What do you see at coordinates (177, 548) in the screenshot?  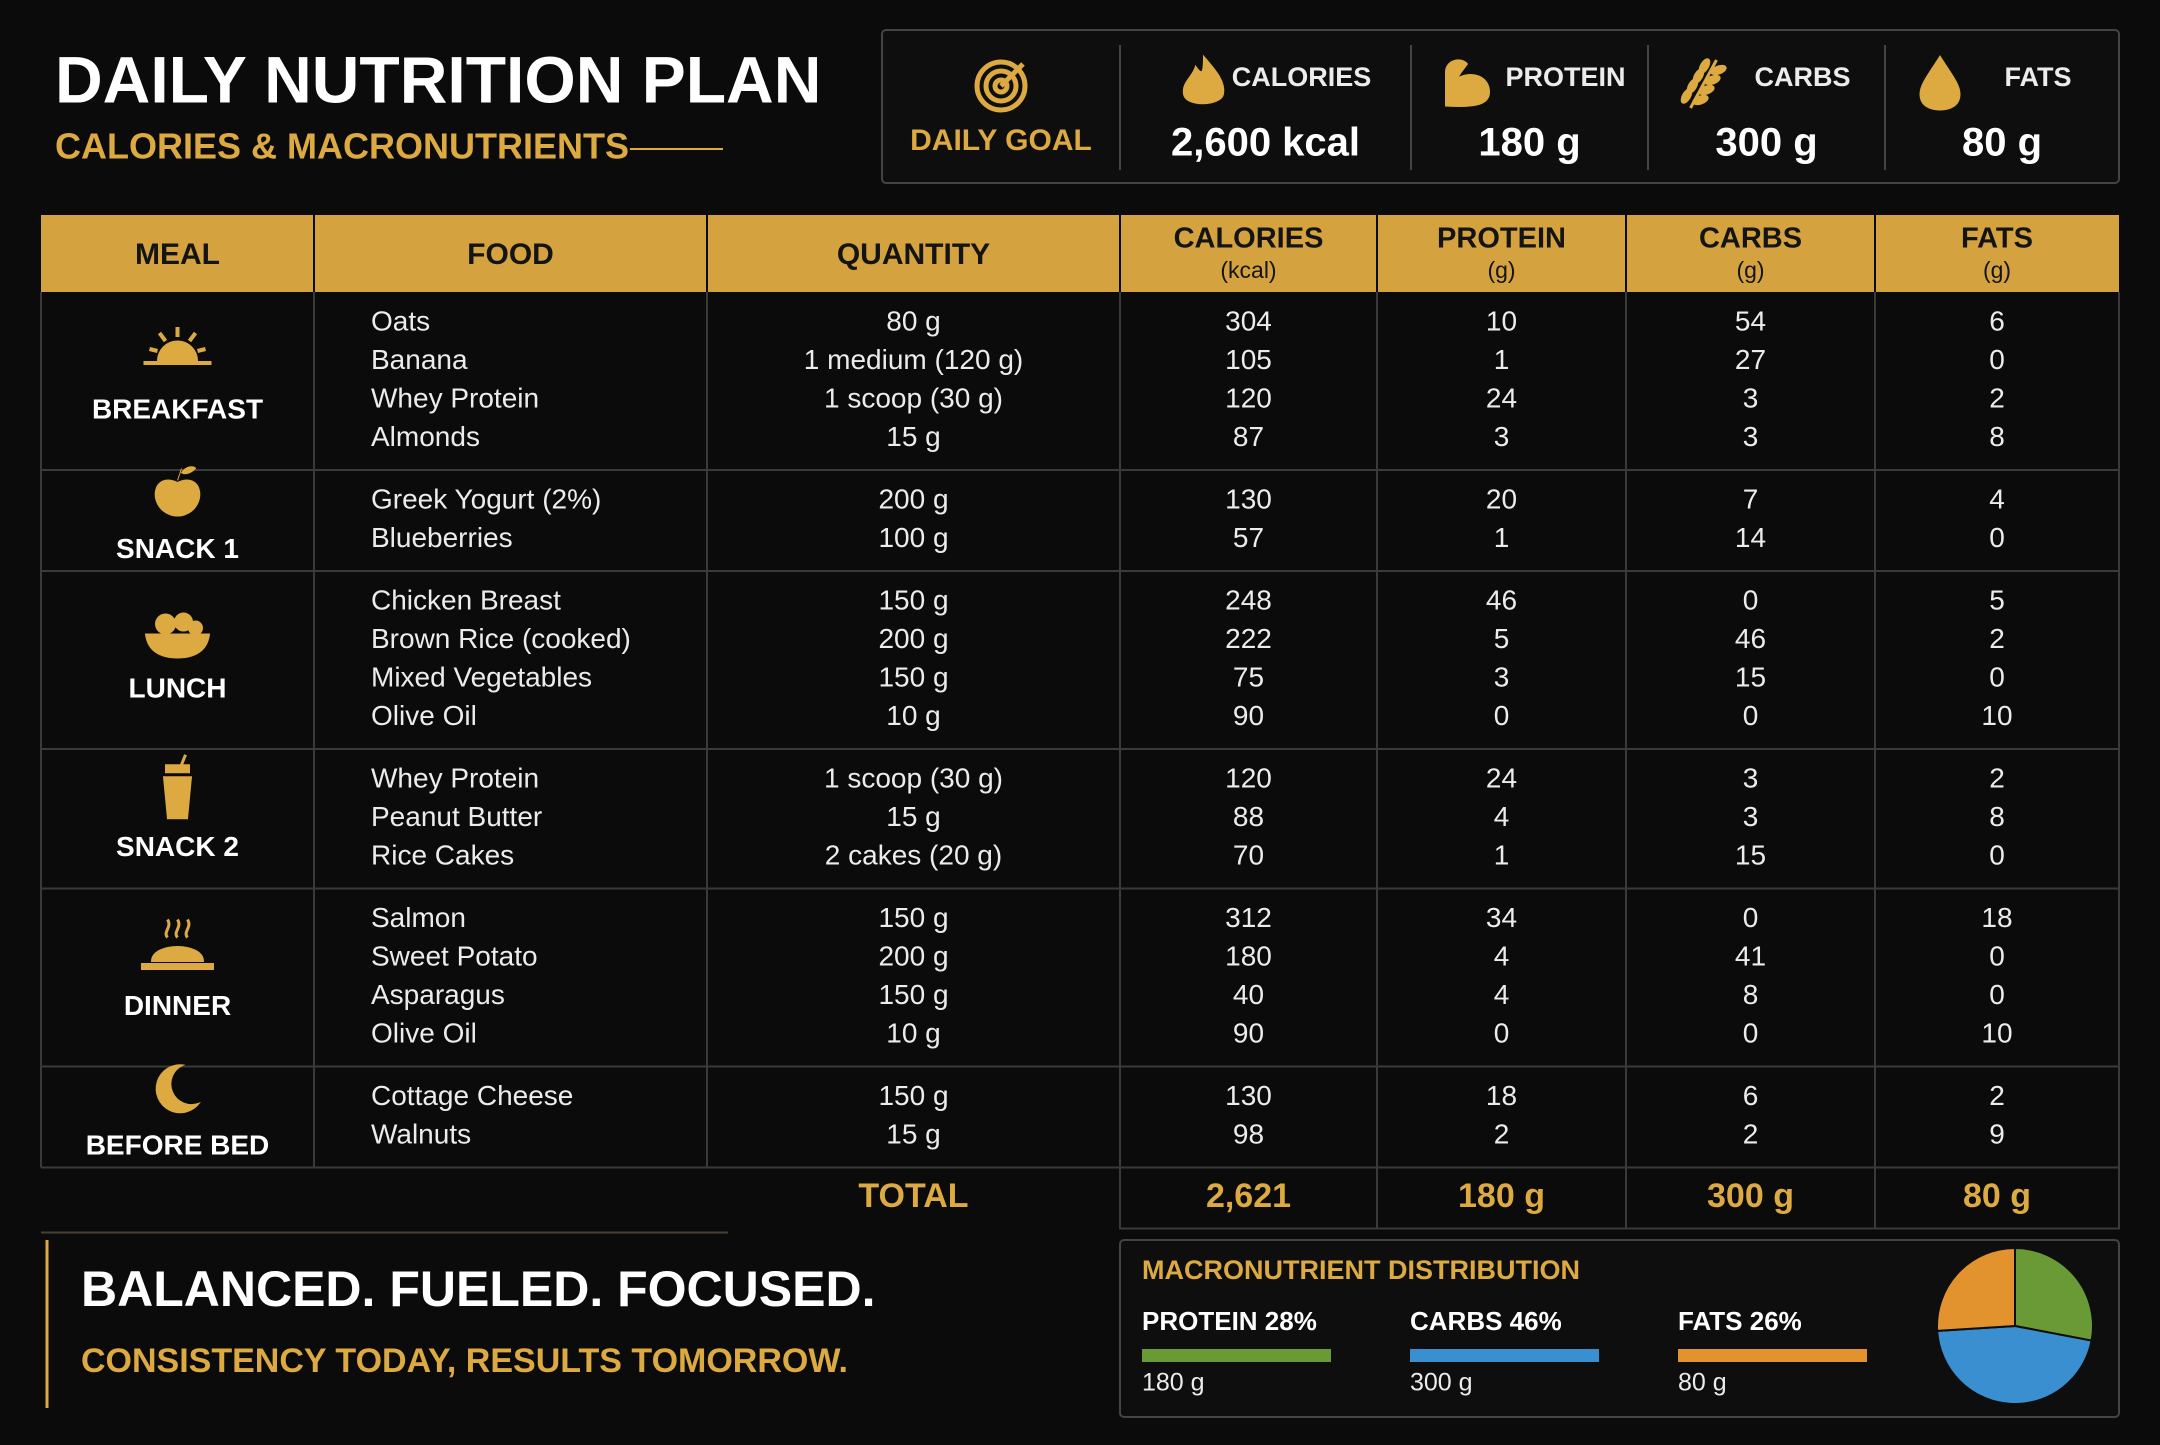 I see `meal-name: SNACK 1` at bounding box center [177, 548].